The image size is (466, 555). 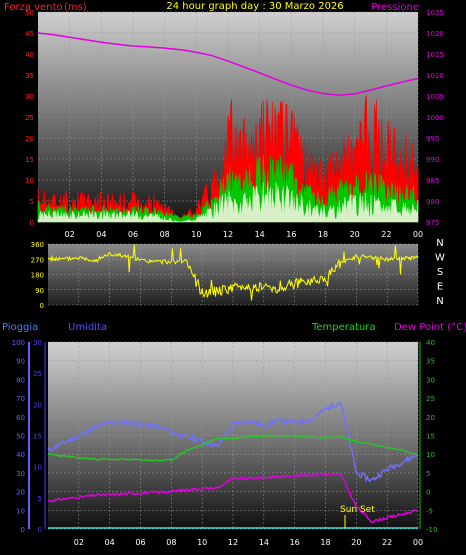 I want to click on direction-tick-label: 90, so click(x=39, y=291).